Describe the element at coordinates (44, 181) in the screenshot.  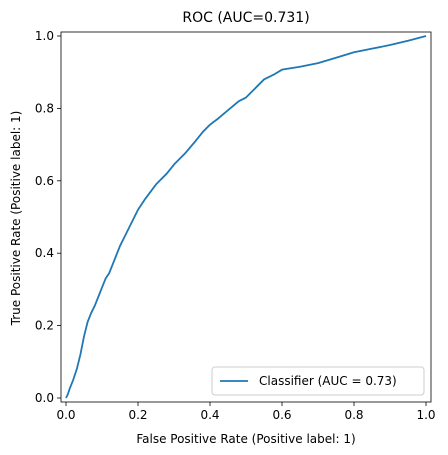
I see `y-tick-label: 0.6` at that location.